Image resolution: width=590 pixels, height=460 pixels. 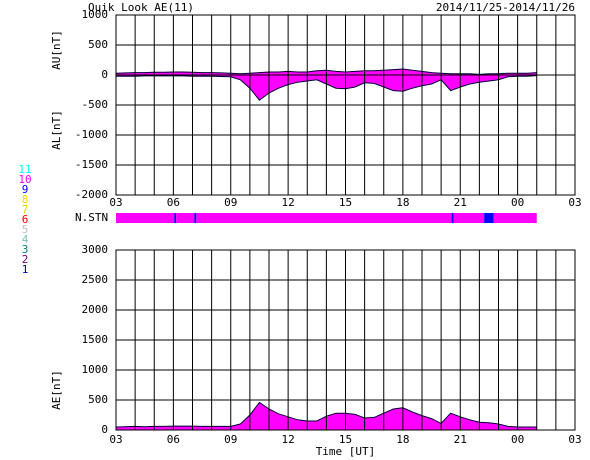 I want to click on station-legend-label: 9, so click(x=25, y=189).